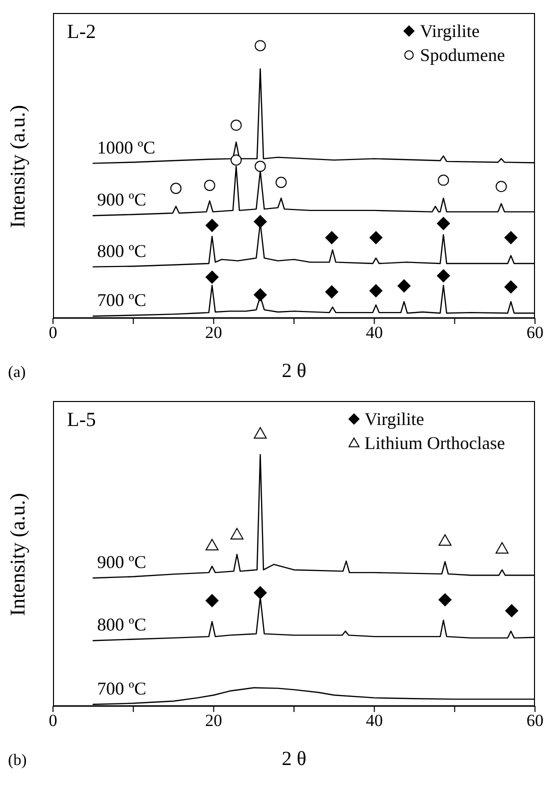 This screenshot has width=549, height=805. Describe the element at coordinates (434, 443) in the screenshot. I see `legend-label: Lithium Orthoclase` at that location.